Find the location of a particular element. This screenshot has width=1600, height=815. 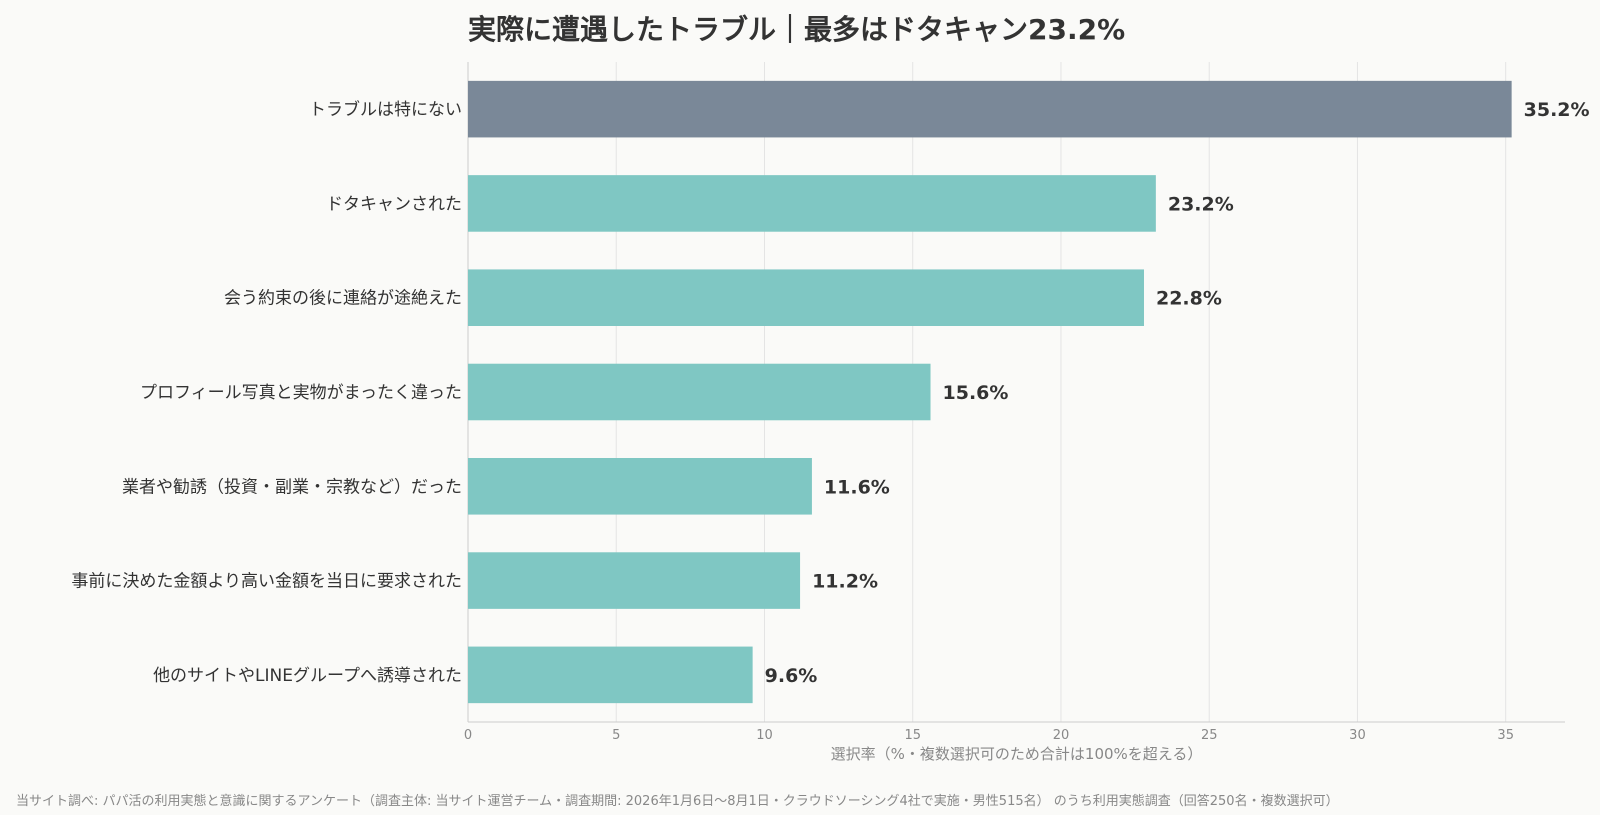

category-label: 業者や勧誘（投資・副業・宗教など）だった is located at coordinates (292, 487).